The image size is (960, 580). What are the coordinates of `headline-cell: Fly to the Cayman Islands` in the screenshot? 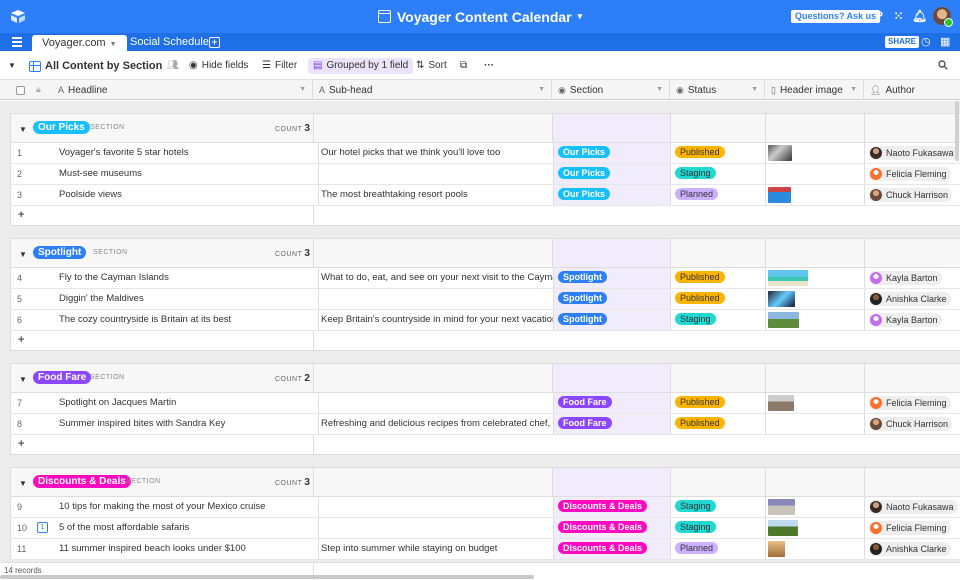 It's located at (114, 277).